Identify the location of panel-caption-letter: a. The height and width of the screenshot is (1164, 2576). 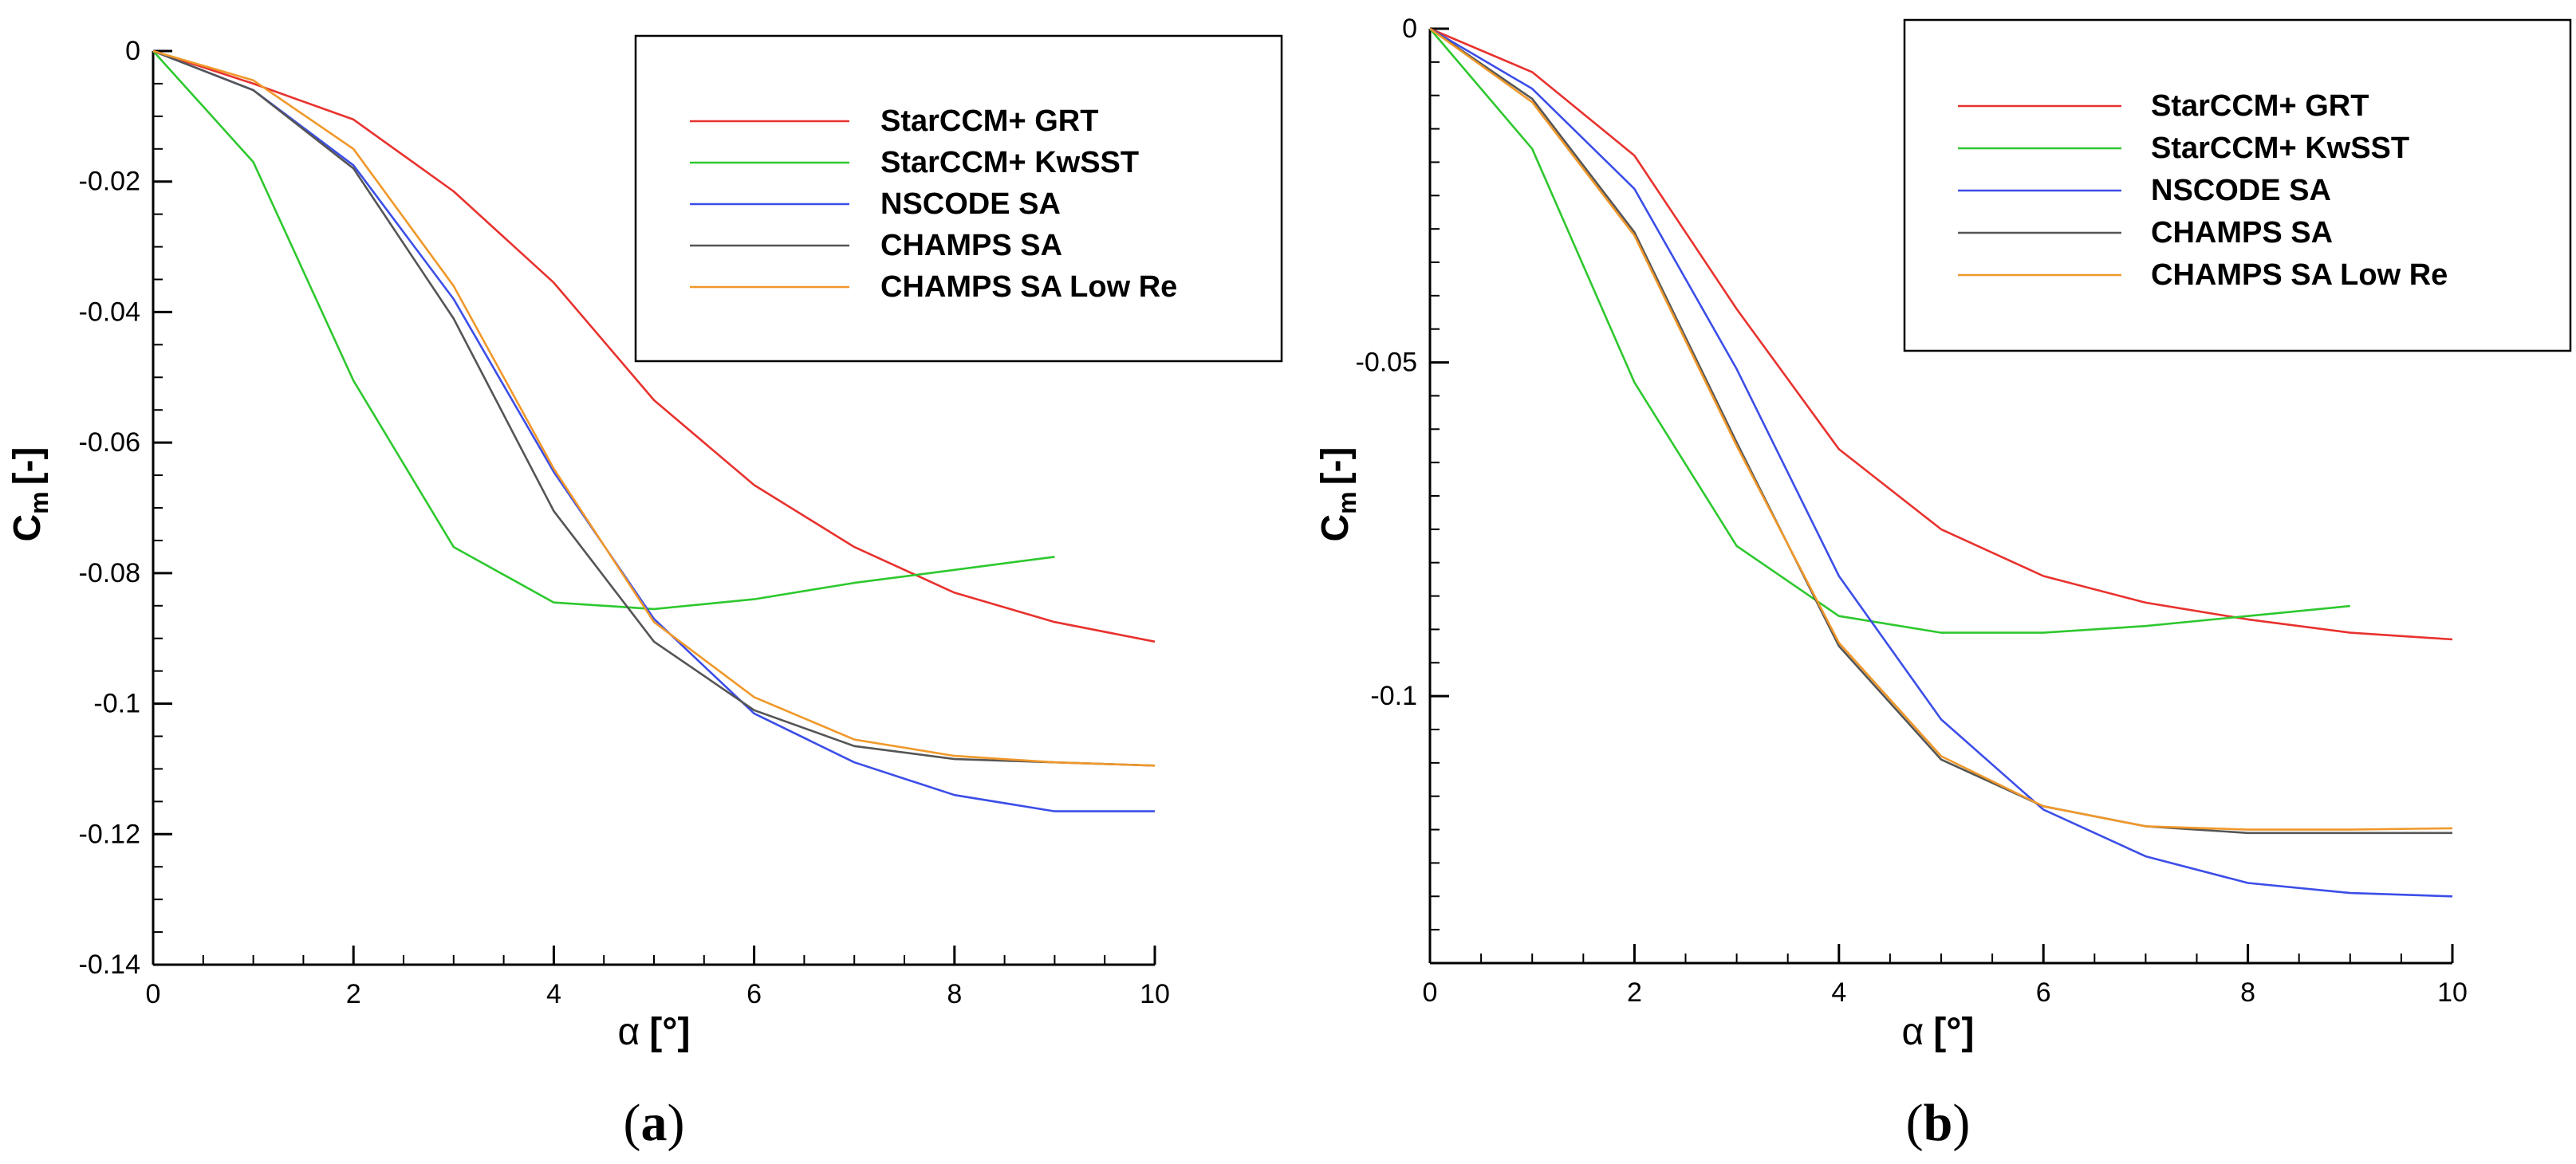
(654, 1123).